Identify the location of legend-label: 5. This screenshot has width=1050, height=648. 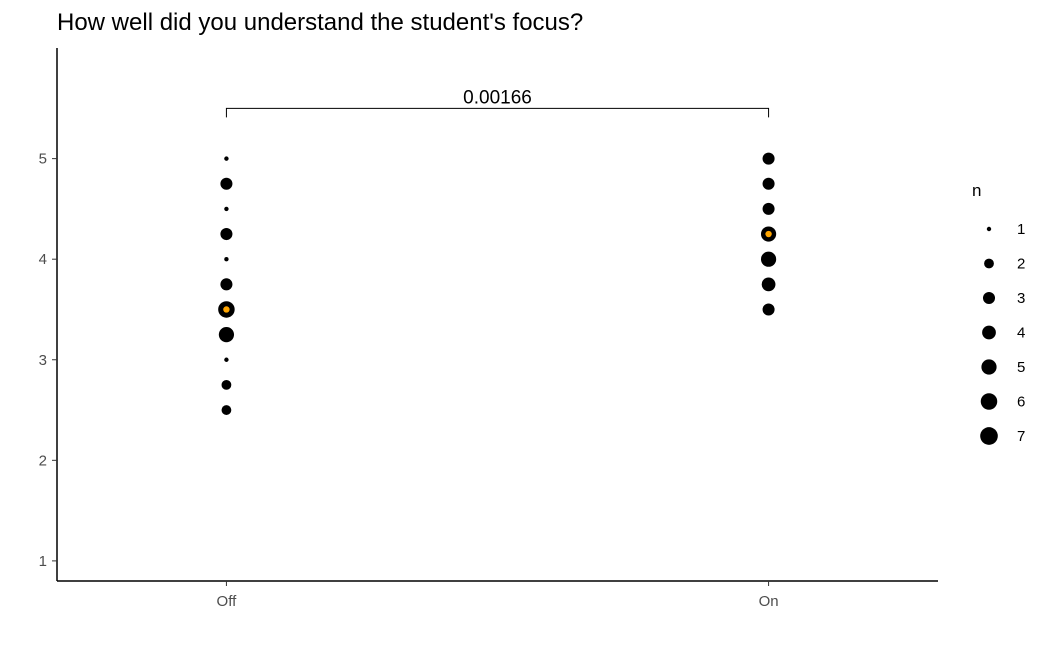
(1021, 367).